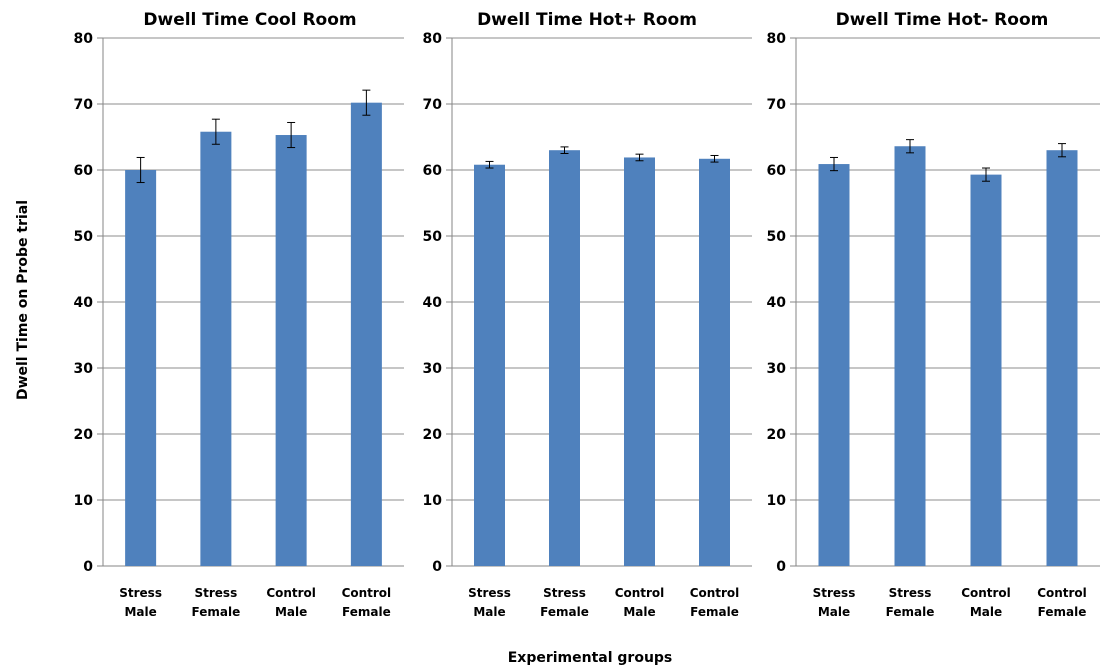 Image resolution: width=1110 pixels, height=670 pixels. What do you see at coordinates (249, 20) in the screenshot?
I see `chart-title: Dwell Time Cool Room` at bounding box center [249, 20].